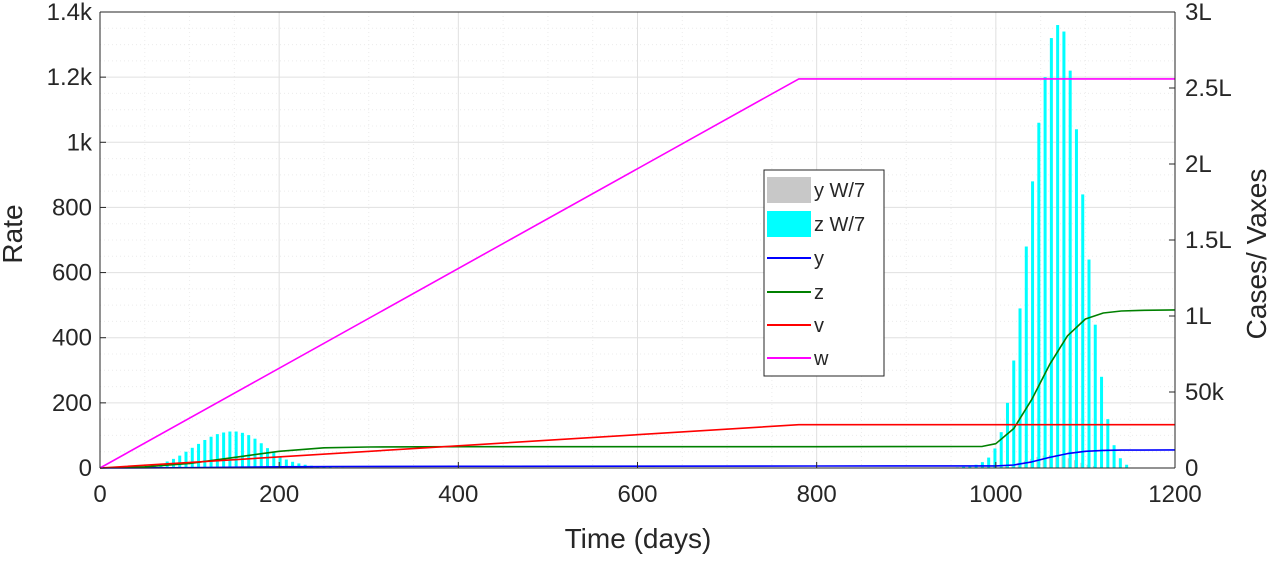 The height and width of the screenshot is (561, 1280). I want to click on x-tick-label: 1200, so click(1174, 494).